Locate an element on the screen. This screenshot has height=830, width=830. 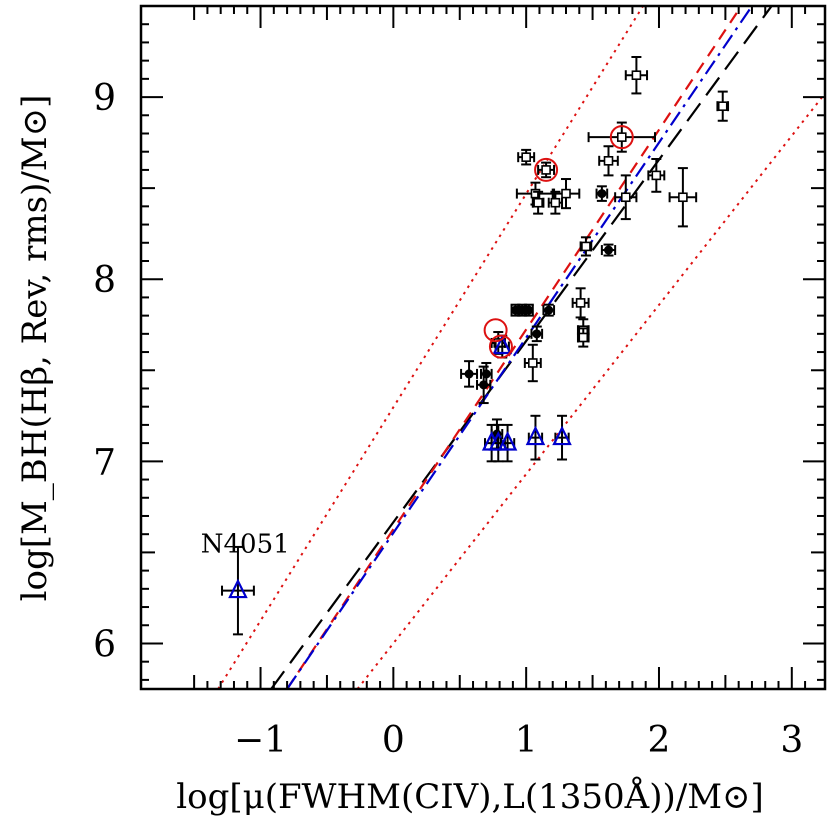
y-tick-label: 8 is located at coordinates (104, 280).